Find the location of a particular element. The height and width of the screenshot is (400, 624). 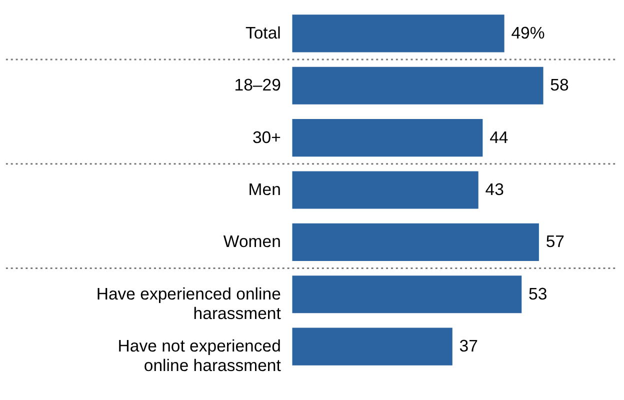

y-tick-label: Men is located at coordinates (264, 189).